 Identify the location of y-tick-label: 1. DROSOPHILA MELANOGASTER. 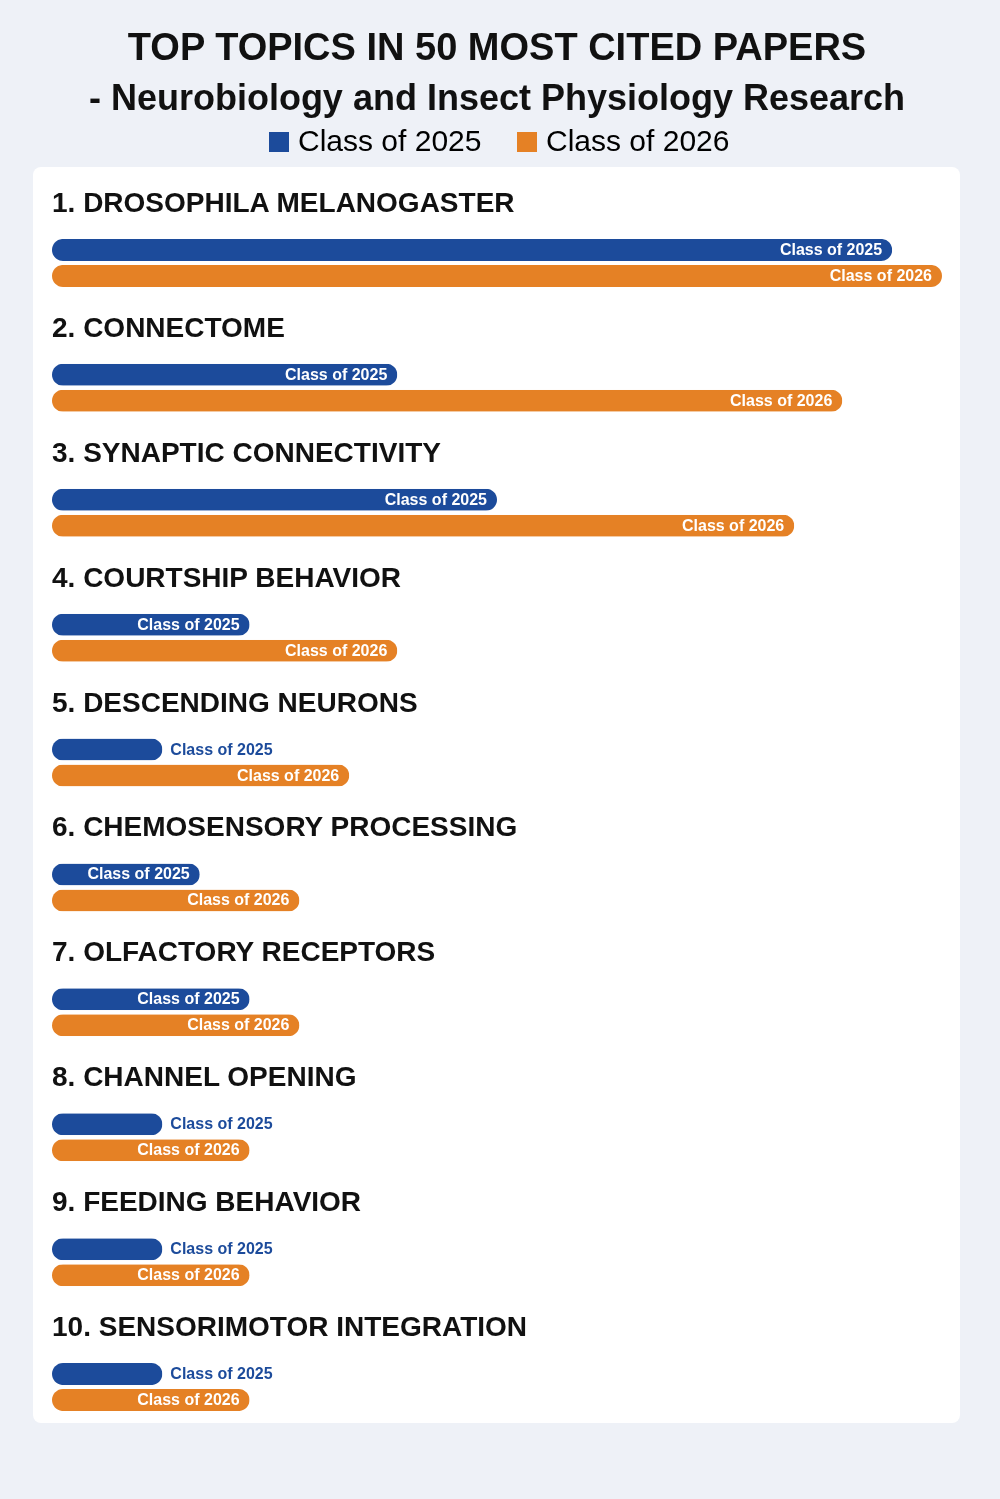
(283, 202).